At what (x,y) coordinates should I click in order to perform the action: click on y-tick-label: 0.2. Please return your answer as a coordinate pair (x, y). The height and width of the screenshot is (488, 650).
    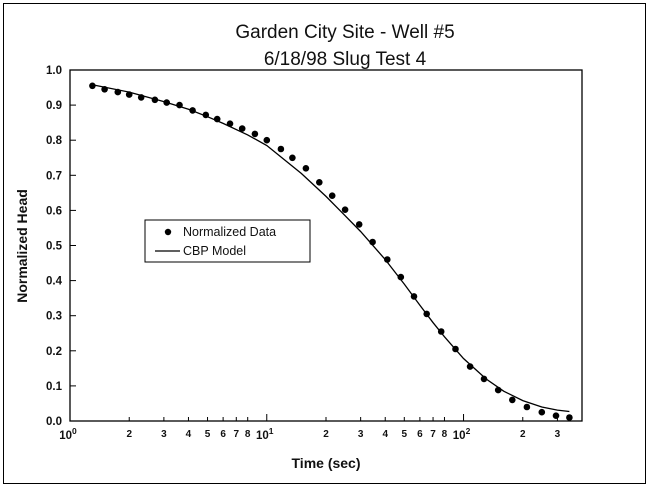
    Looking at the image, I should click on (54, 352).